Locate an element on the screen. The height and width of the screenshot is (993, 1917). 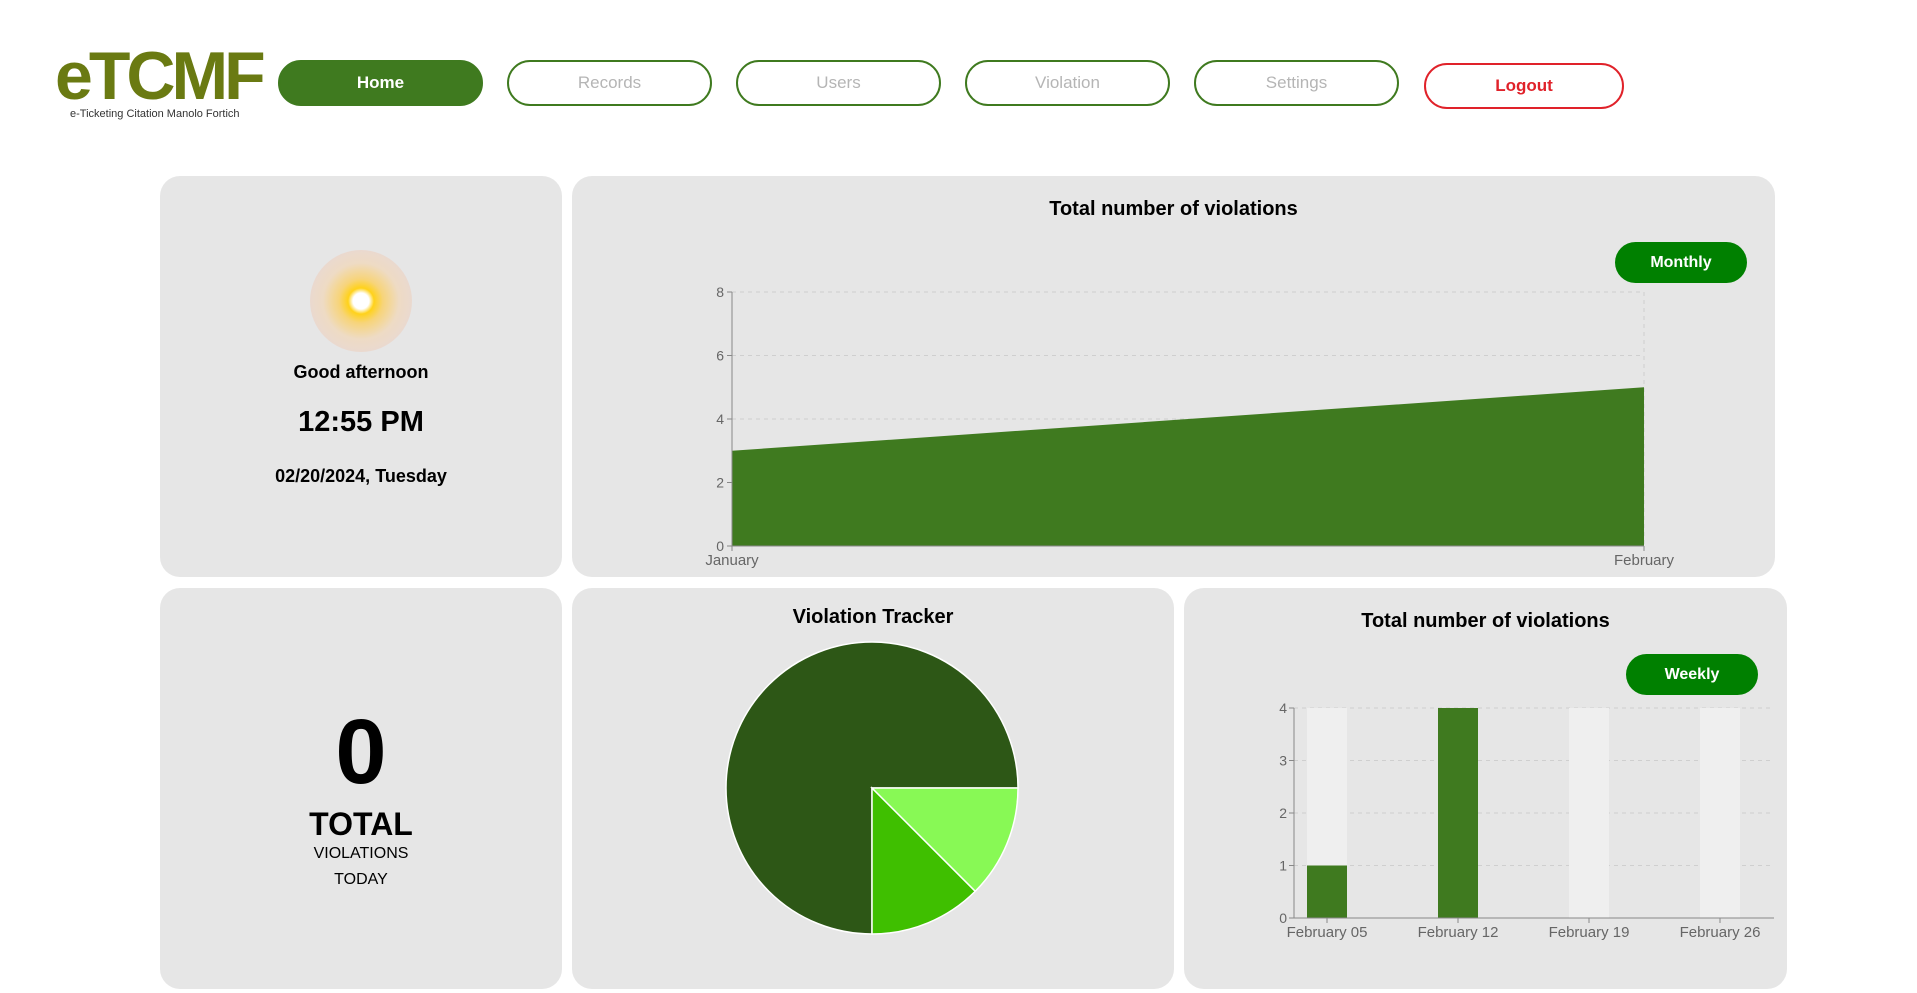
current-date: 02/20/2024, is located at coordinates (323, 476).